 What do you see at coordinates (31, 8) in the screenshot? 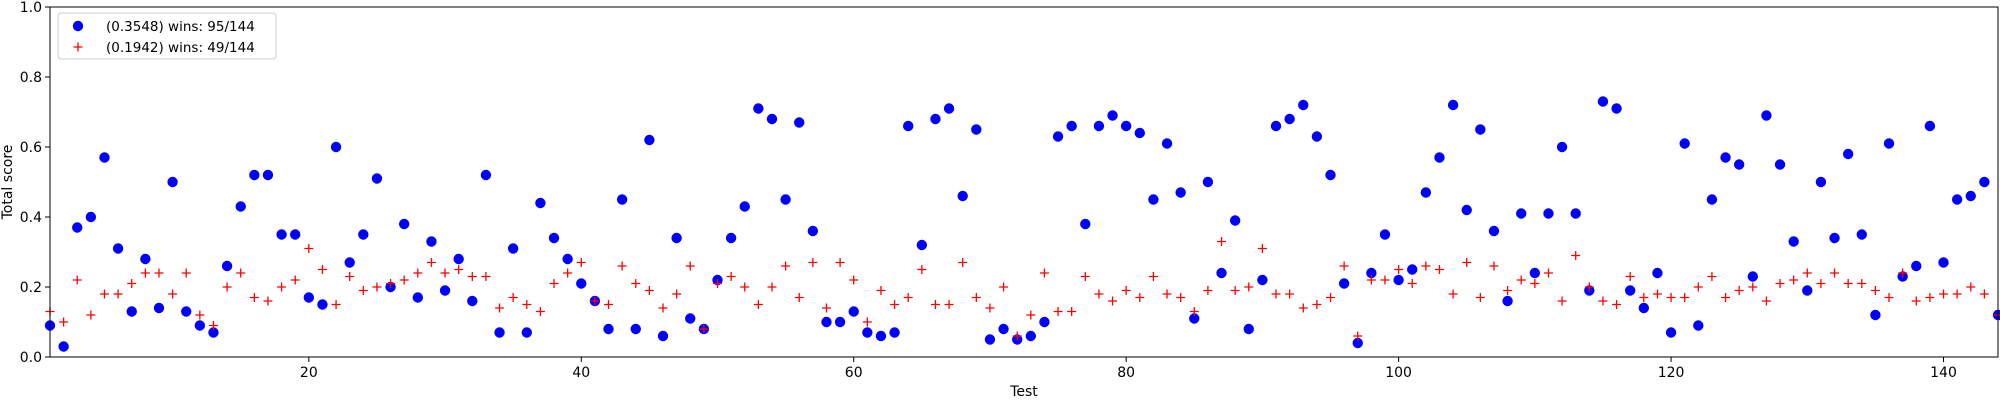
I see `y-tick-label: 1.0` at bounding box center [31, 8].